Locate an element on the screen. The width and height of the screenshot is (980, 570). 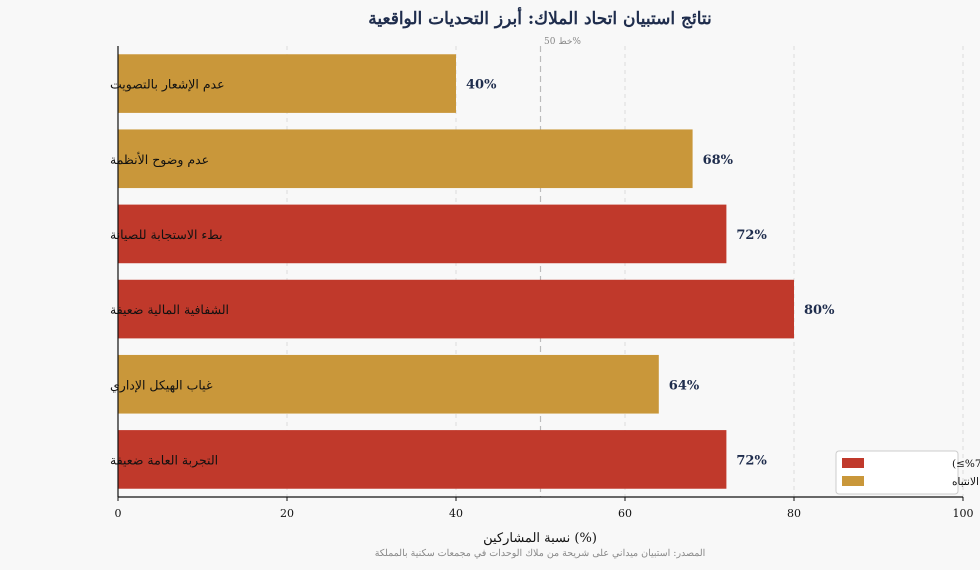
x-tick-label: 40 is located at coordinates (456, 513).